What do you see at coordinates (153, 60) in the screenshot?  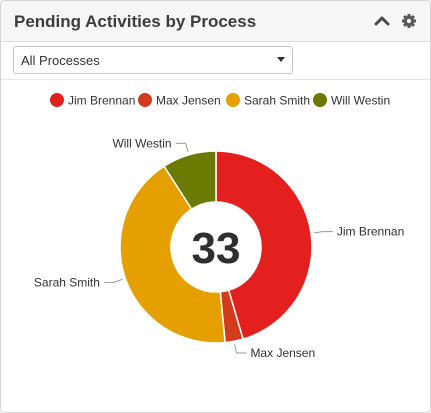 I see `process-filter-select: All Processes` at bounding box center [153, 60].